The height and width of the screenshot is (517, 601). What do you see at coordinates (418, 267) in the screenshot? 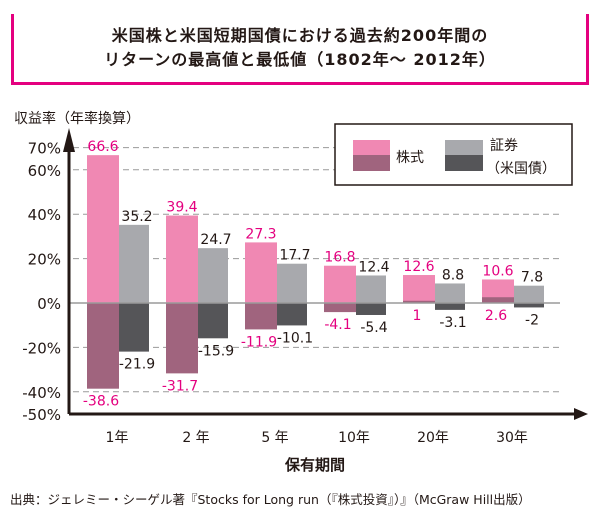
I see `stock-max-label: 12.6` at bounding box center [418, 267].